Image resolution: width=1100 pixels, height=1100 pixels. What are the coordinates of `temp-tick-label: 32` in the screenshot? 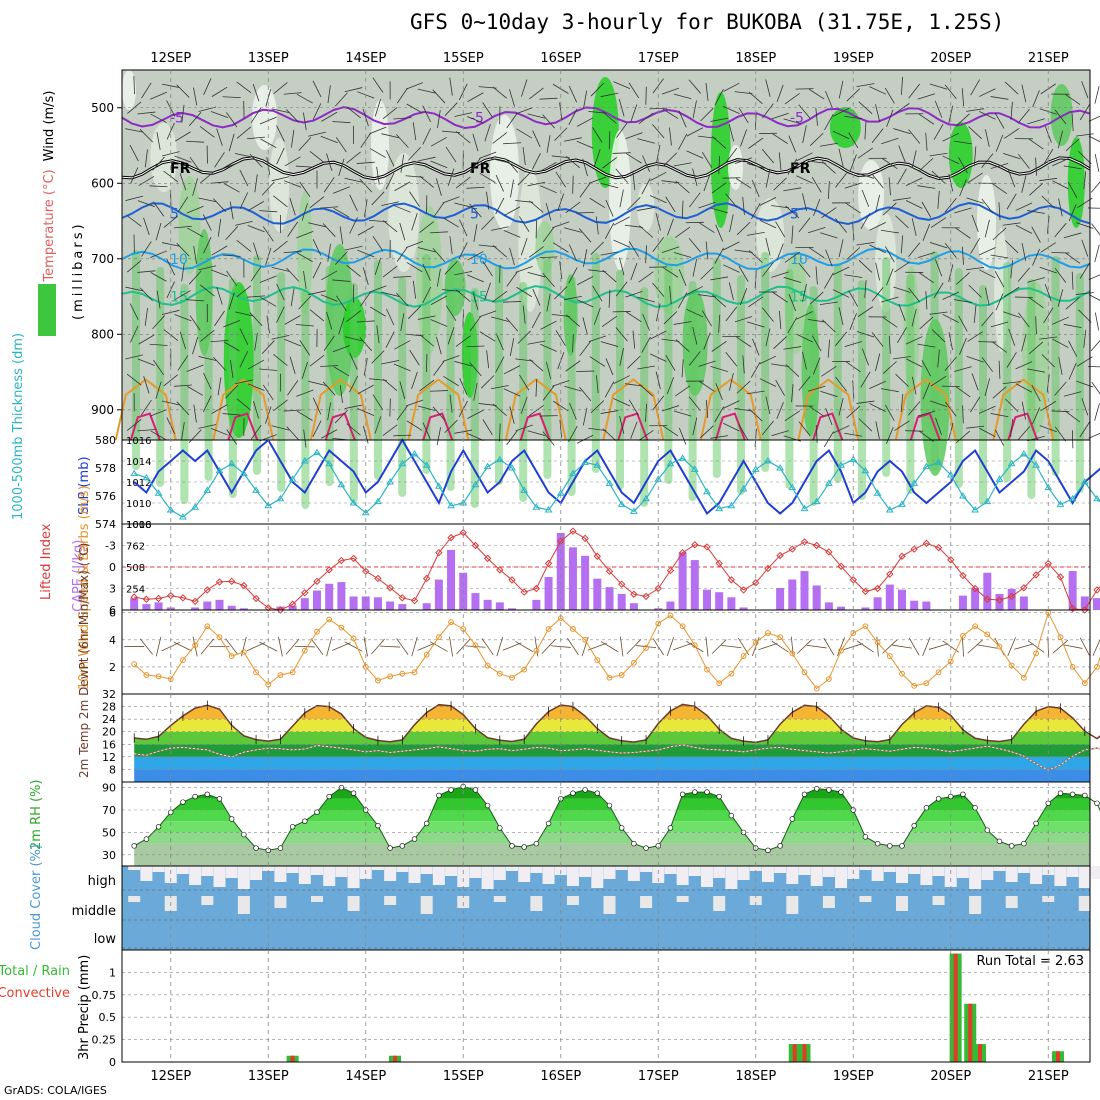 It's located at (109, 694).